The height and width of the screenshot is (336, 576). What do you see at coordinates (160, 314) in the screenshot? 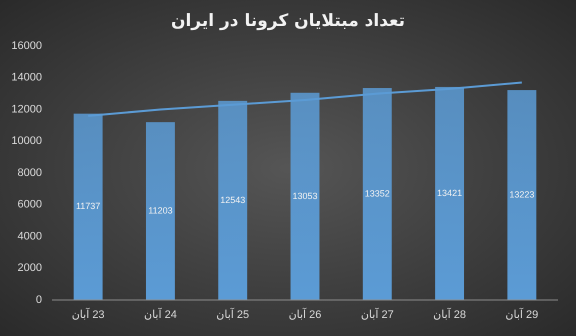
I see `x-tick-label: 24 آبان` at bounding box center [160, 314].